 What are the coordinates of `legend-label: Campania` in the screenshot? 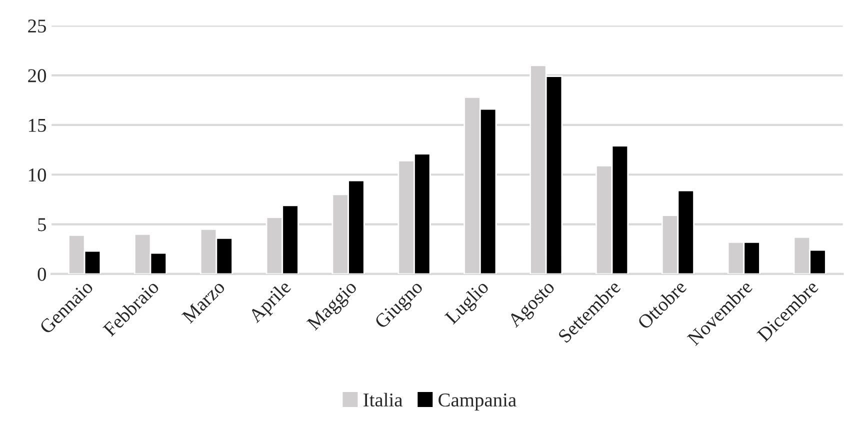 It's located at (477, 401).